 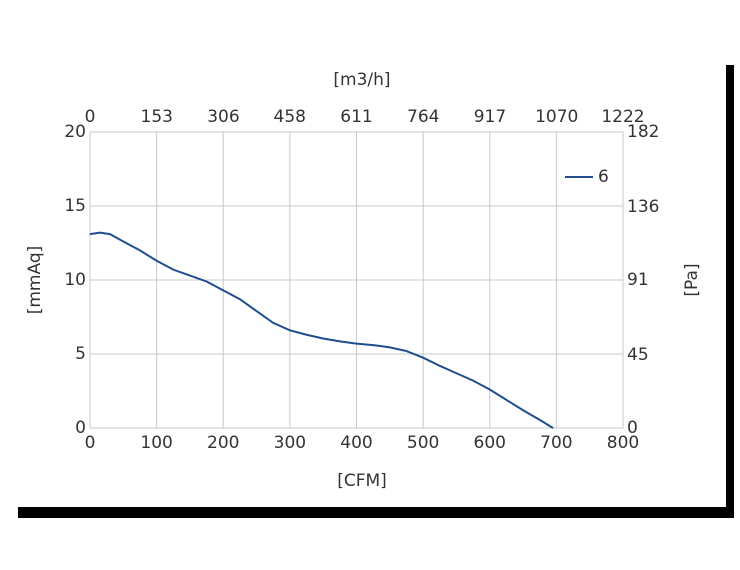 What do you see at coordinates (632, 428) in the screenshot?
I see `y2-tick-label: 0` at bounding box center [632, 428].